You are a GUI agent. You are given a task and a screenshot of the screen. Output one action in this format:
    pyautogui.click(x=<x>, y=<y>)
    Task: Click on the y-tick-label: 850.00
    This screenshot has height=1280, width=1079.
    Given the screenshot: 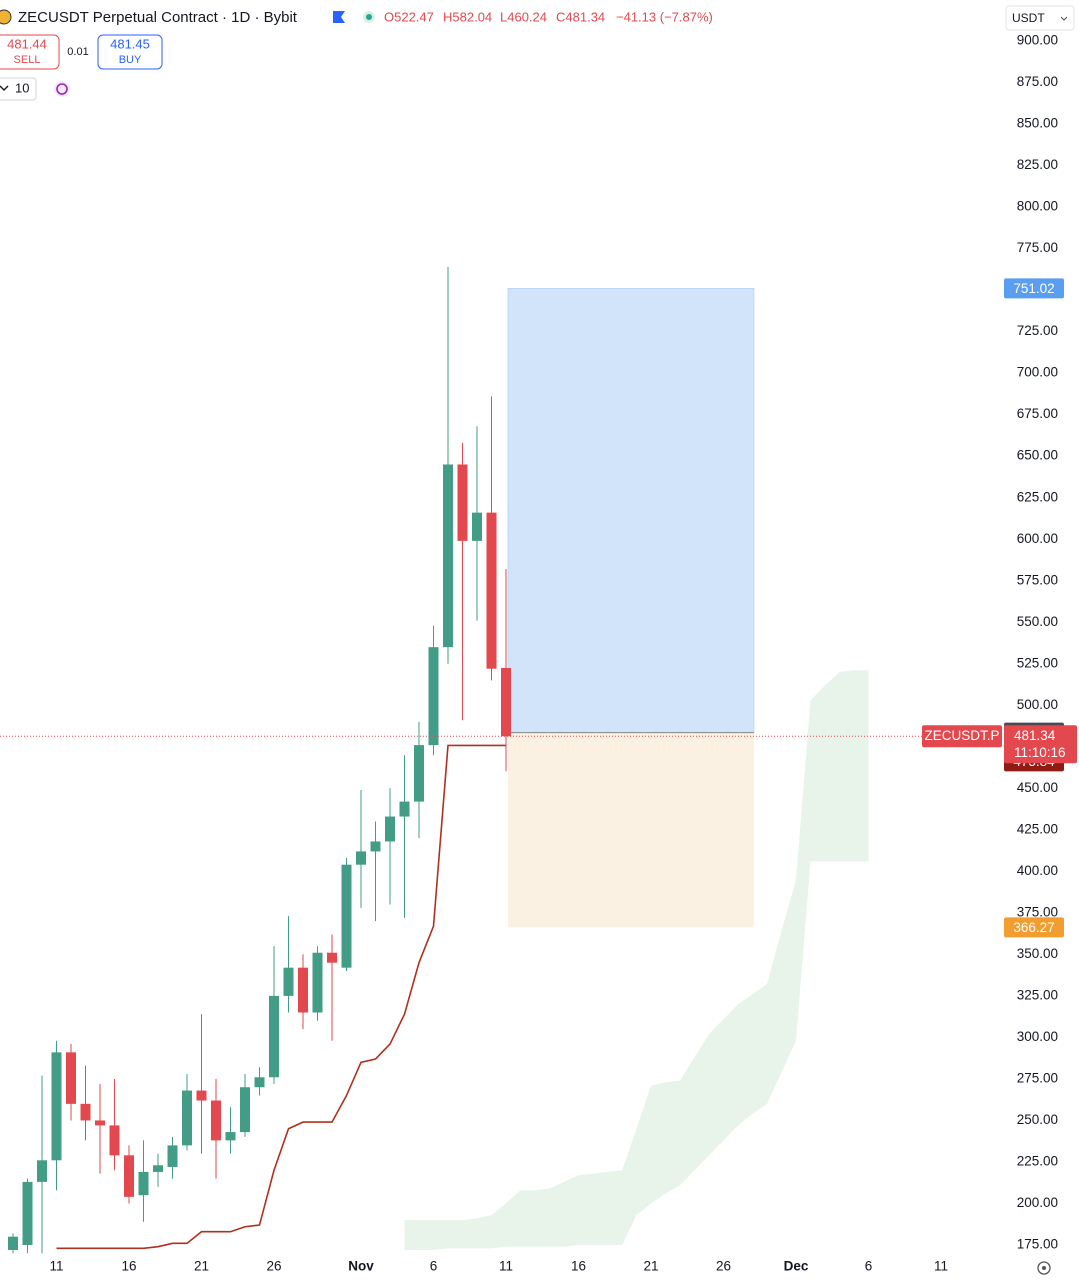 What is the action you would take?
    pyautogui.click(x=1037, y=123)
    